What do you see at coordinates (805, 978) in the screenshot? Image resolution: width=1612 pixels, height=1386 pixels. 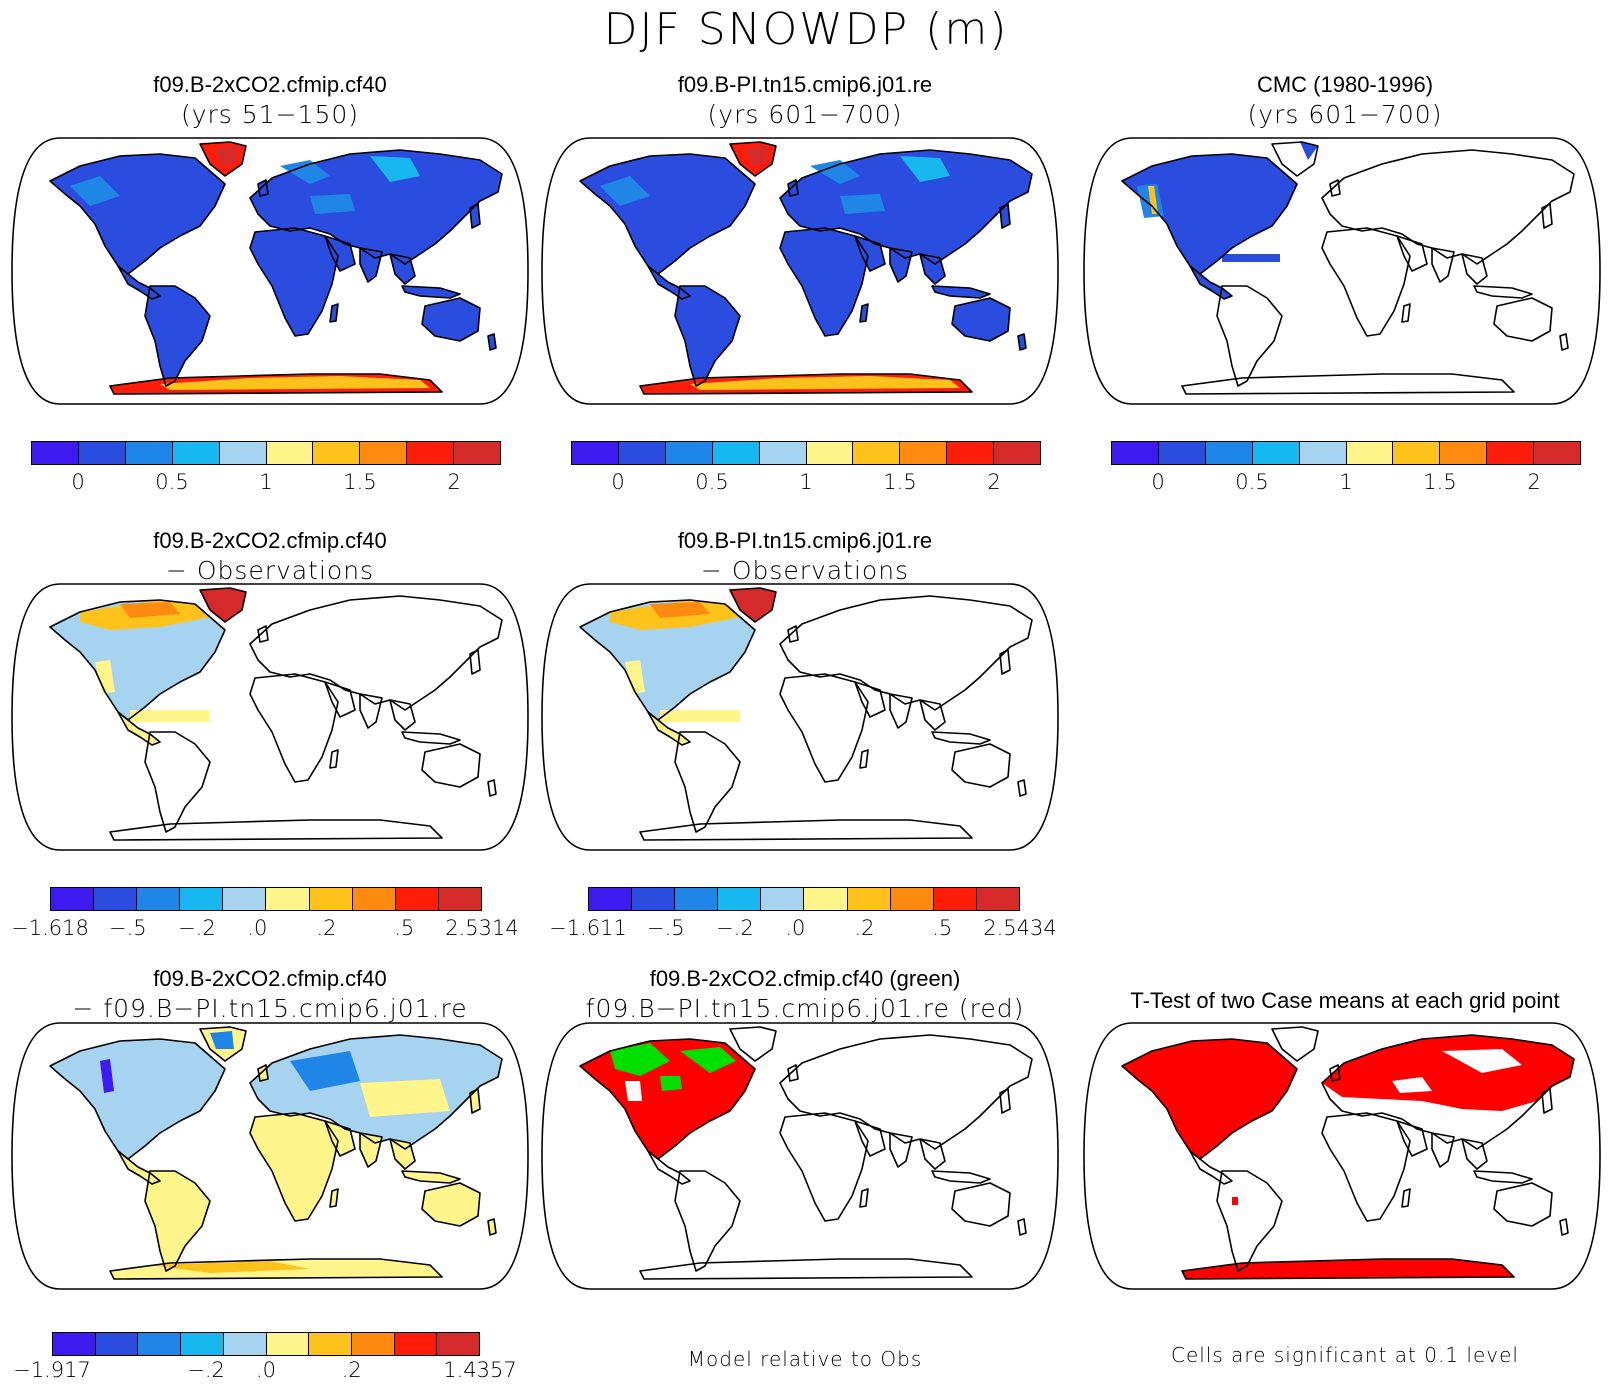 I see `panel-7-title: f09.B-2xCO2.cfmip.cf40 (green)` at bounding box center [805, 978].